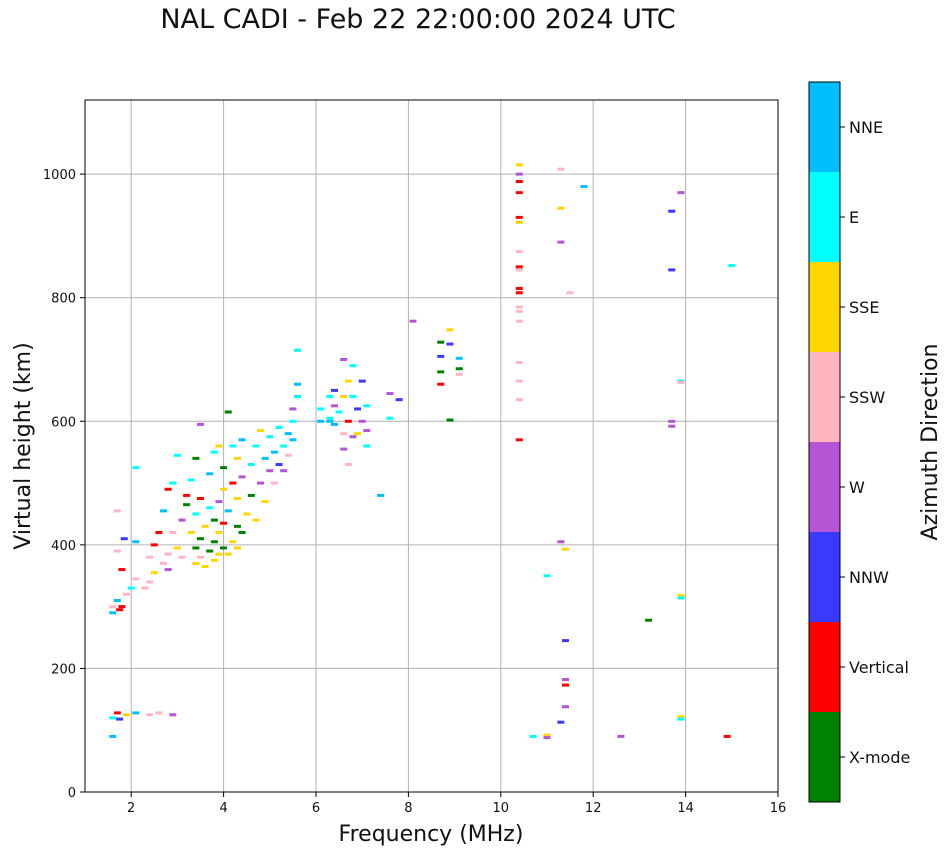 Image resolution: width=951 pixels, height=856 pixels. What do you see at coordinates (685, 808) in the screenshot?
I see `x-tick-label: 14` at bounding box center [685, 808].